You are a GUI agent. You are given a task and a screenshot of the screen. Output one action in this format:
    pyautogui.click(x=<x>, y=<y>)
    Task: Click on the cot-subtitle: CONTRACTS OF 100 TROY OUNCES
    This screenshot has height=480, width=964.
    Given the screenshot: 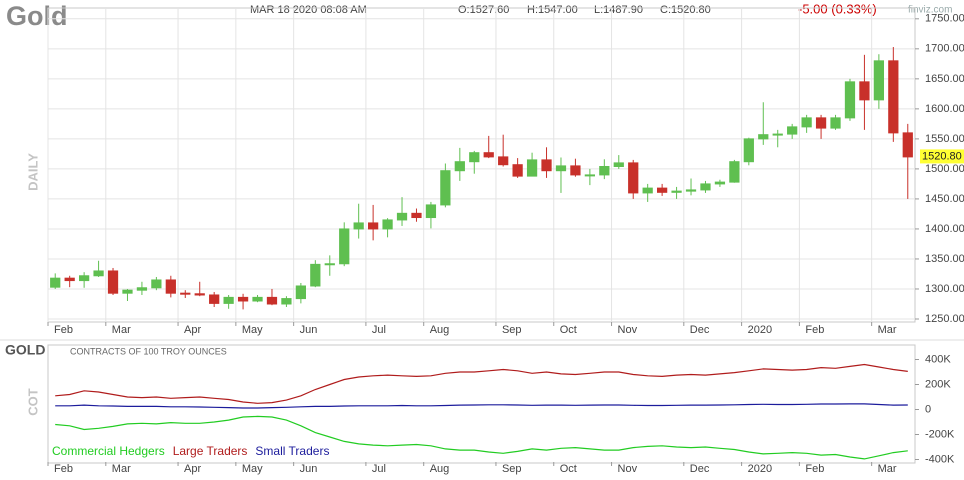 What is the action you would take?
    pyautogui.click(x=148, y=351)
    